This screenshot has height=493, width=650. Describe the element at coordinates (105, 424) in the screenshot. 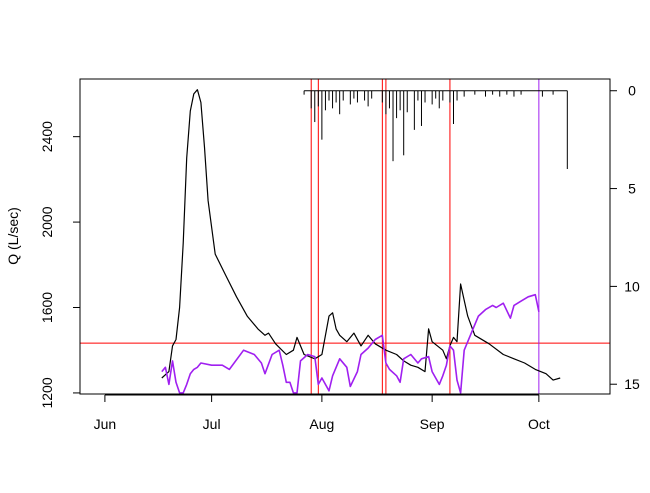

I see `x-tick-label: Jun` at that location.